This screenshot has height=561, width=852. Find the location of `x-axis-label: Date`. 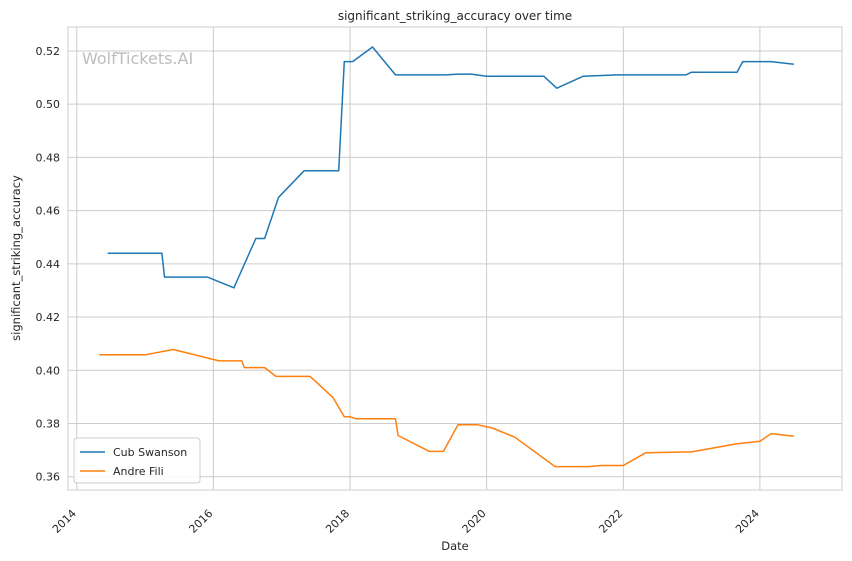

x-axis-label: Date is located at coordinates (455, 546).